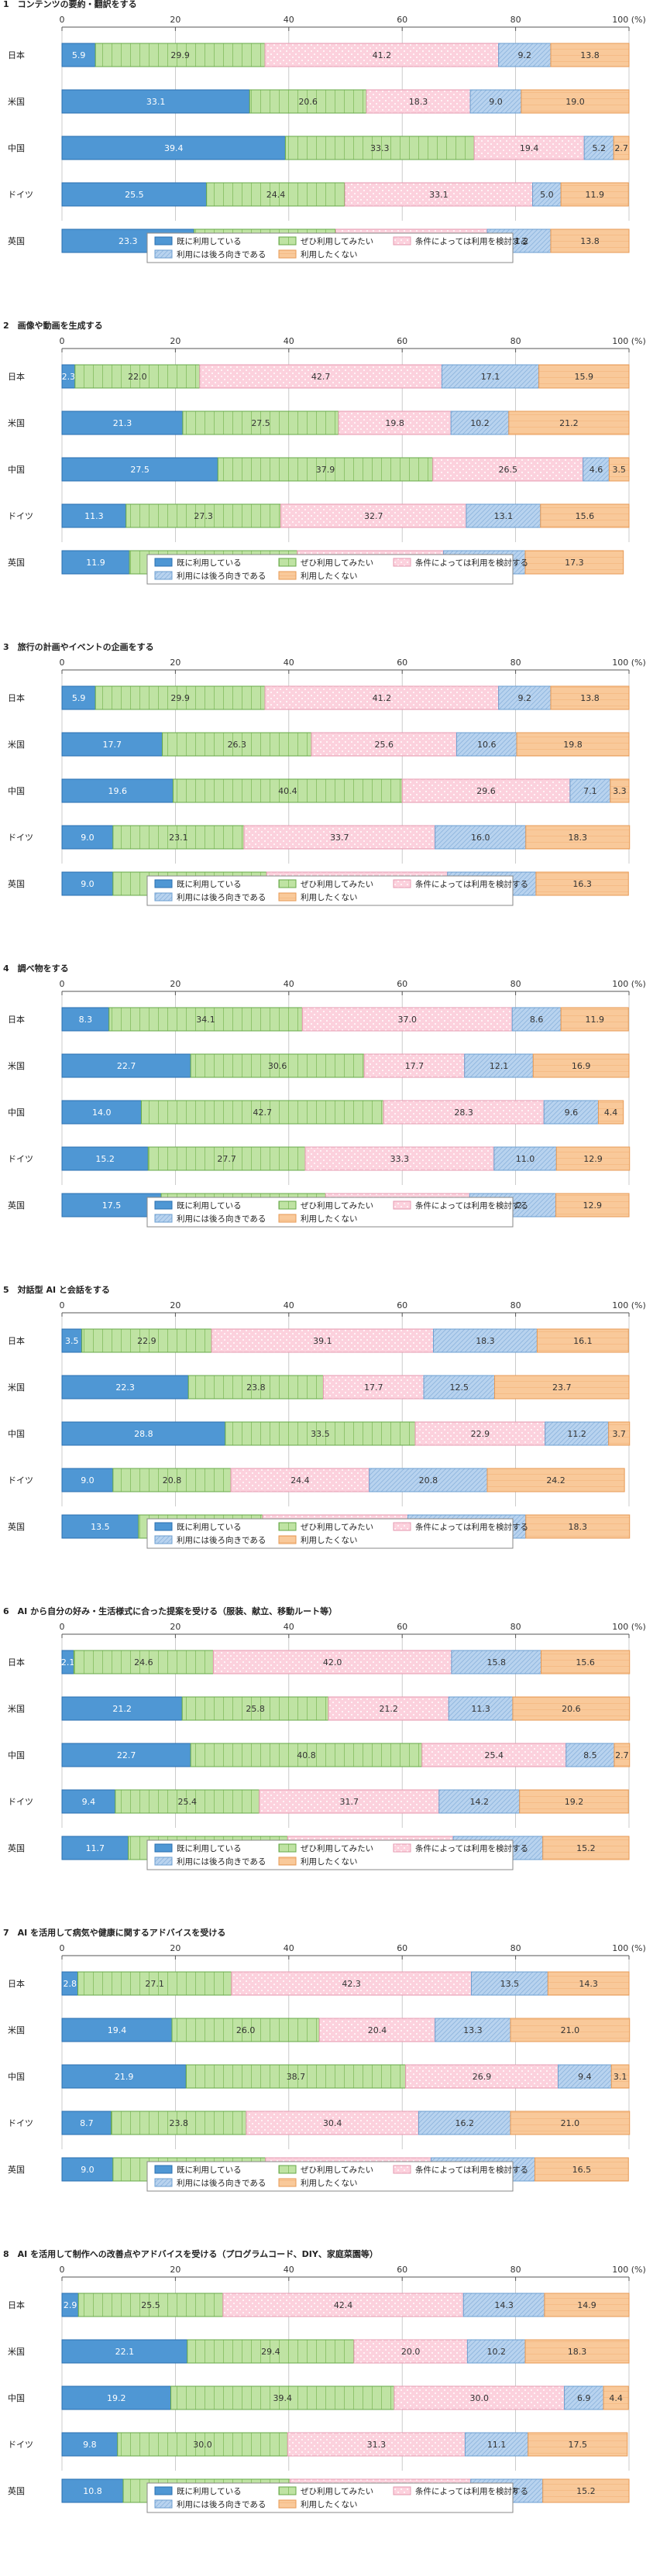 This screenshot has height=2576, width=660. What do you see at coordinates (499, 1066) in the screenshot?
I see `data-label: 12.1` at bounding box center [499, 1066].